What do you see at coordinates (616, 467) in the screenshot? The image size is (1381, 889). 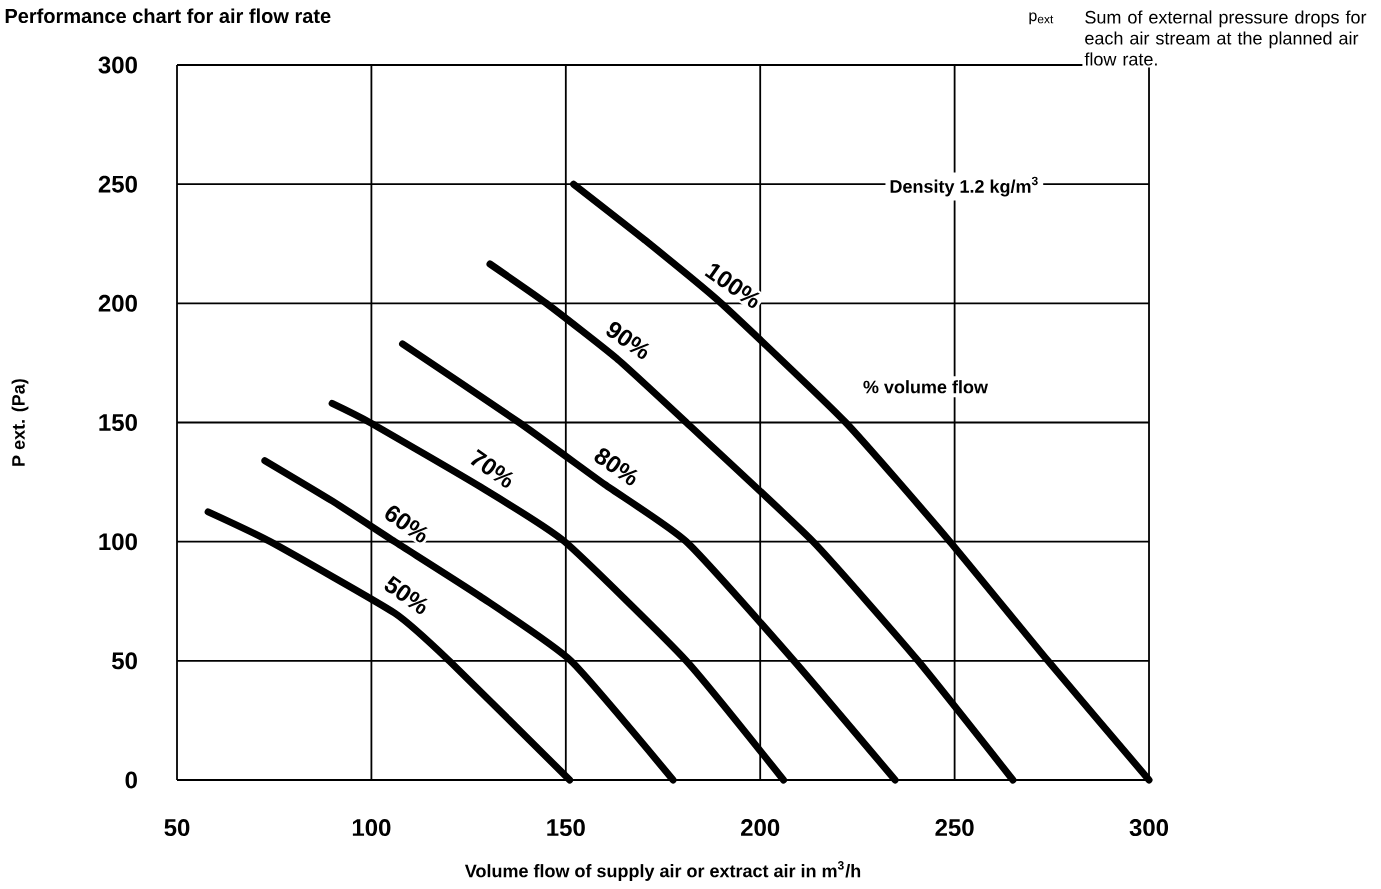 I see `text: 80%` at bounding box center [616, 467].